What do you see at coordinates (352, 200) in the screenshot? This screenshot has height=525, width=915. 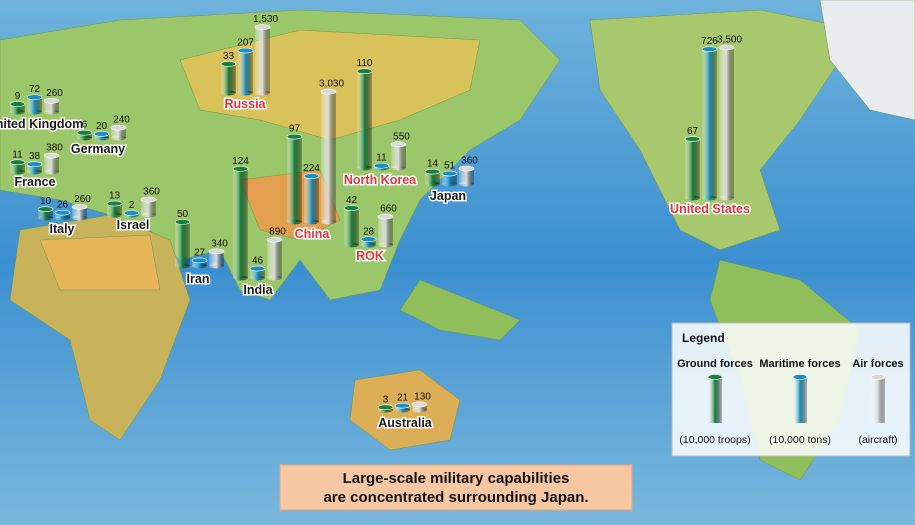 I see `value-label: 42` at bounding box center [352, 200].